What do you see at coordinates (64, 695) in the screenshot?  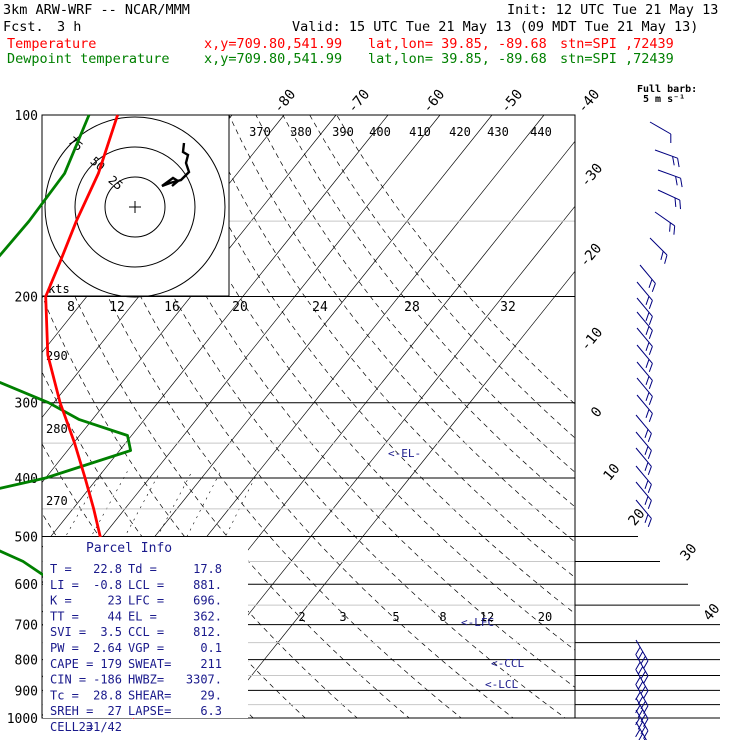 I see `parcel-info-key: Tc =` at bounding box center [64, 695].